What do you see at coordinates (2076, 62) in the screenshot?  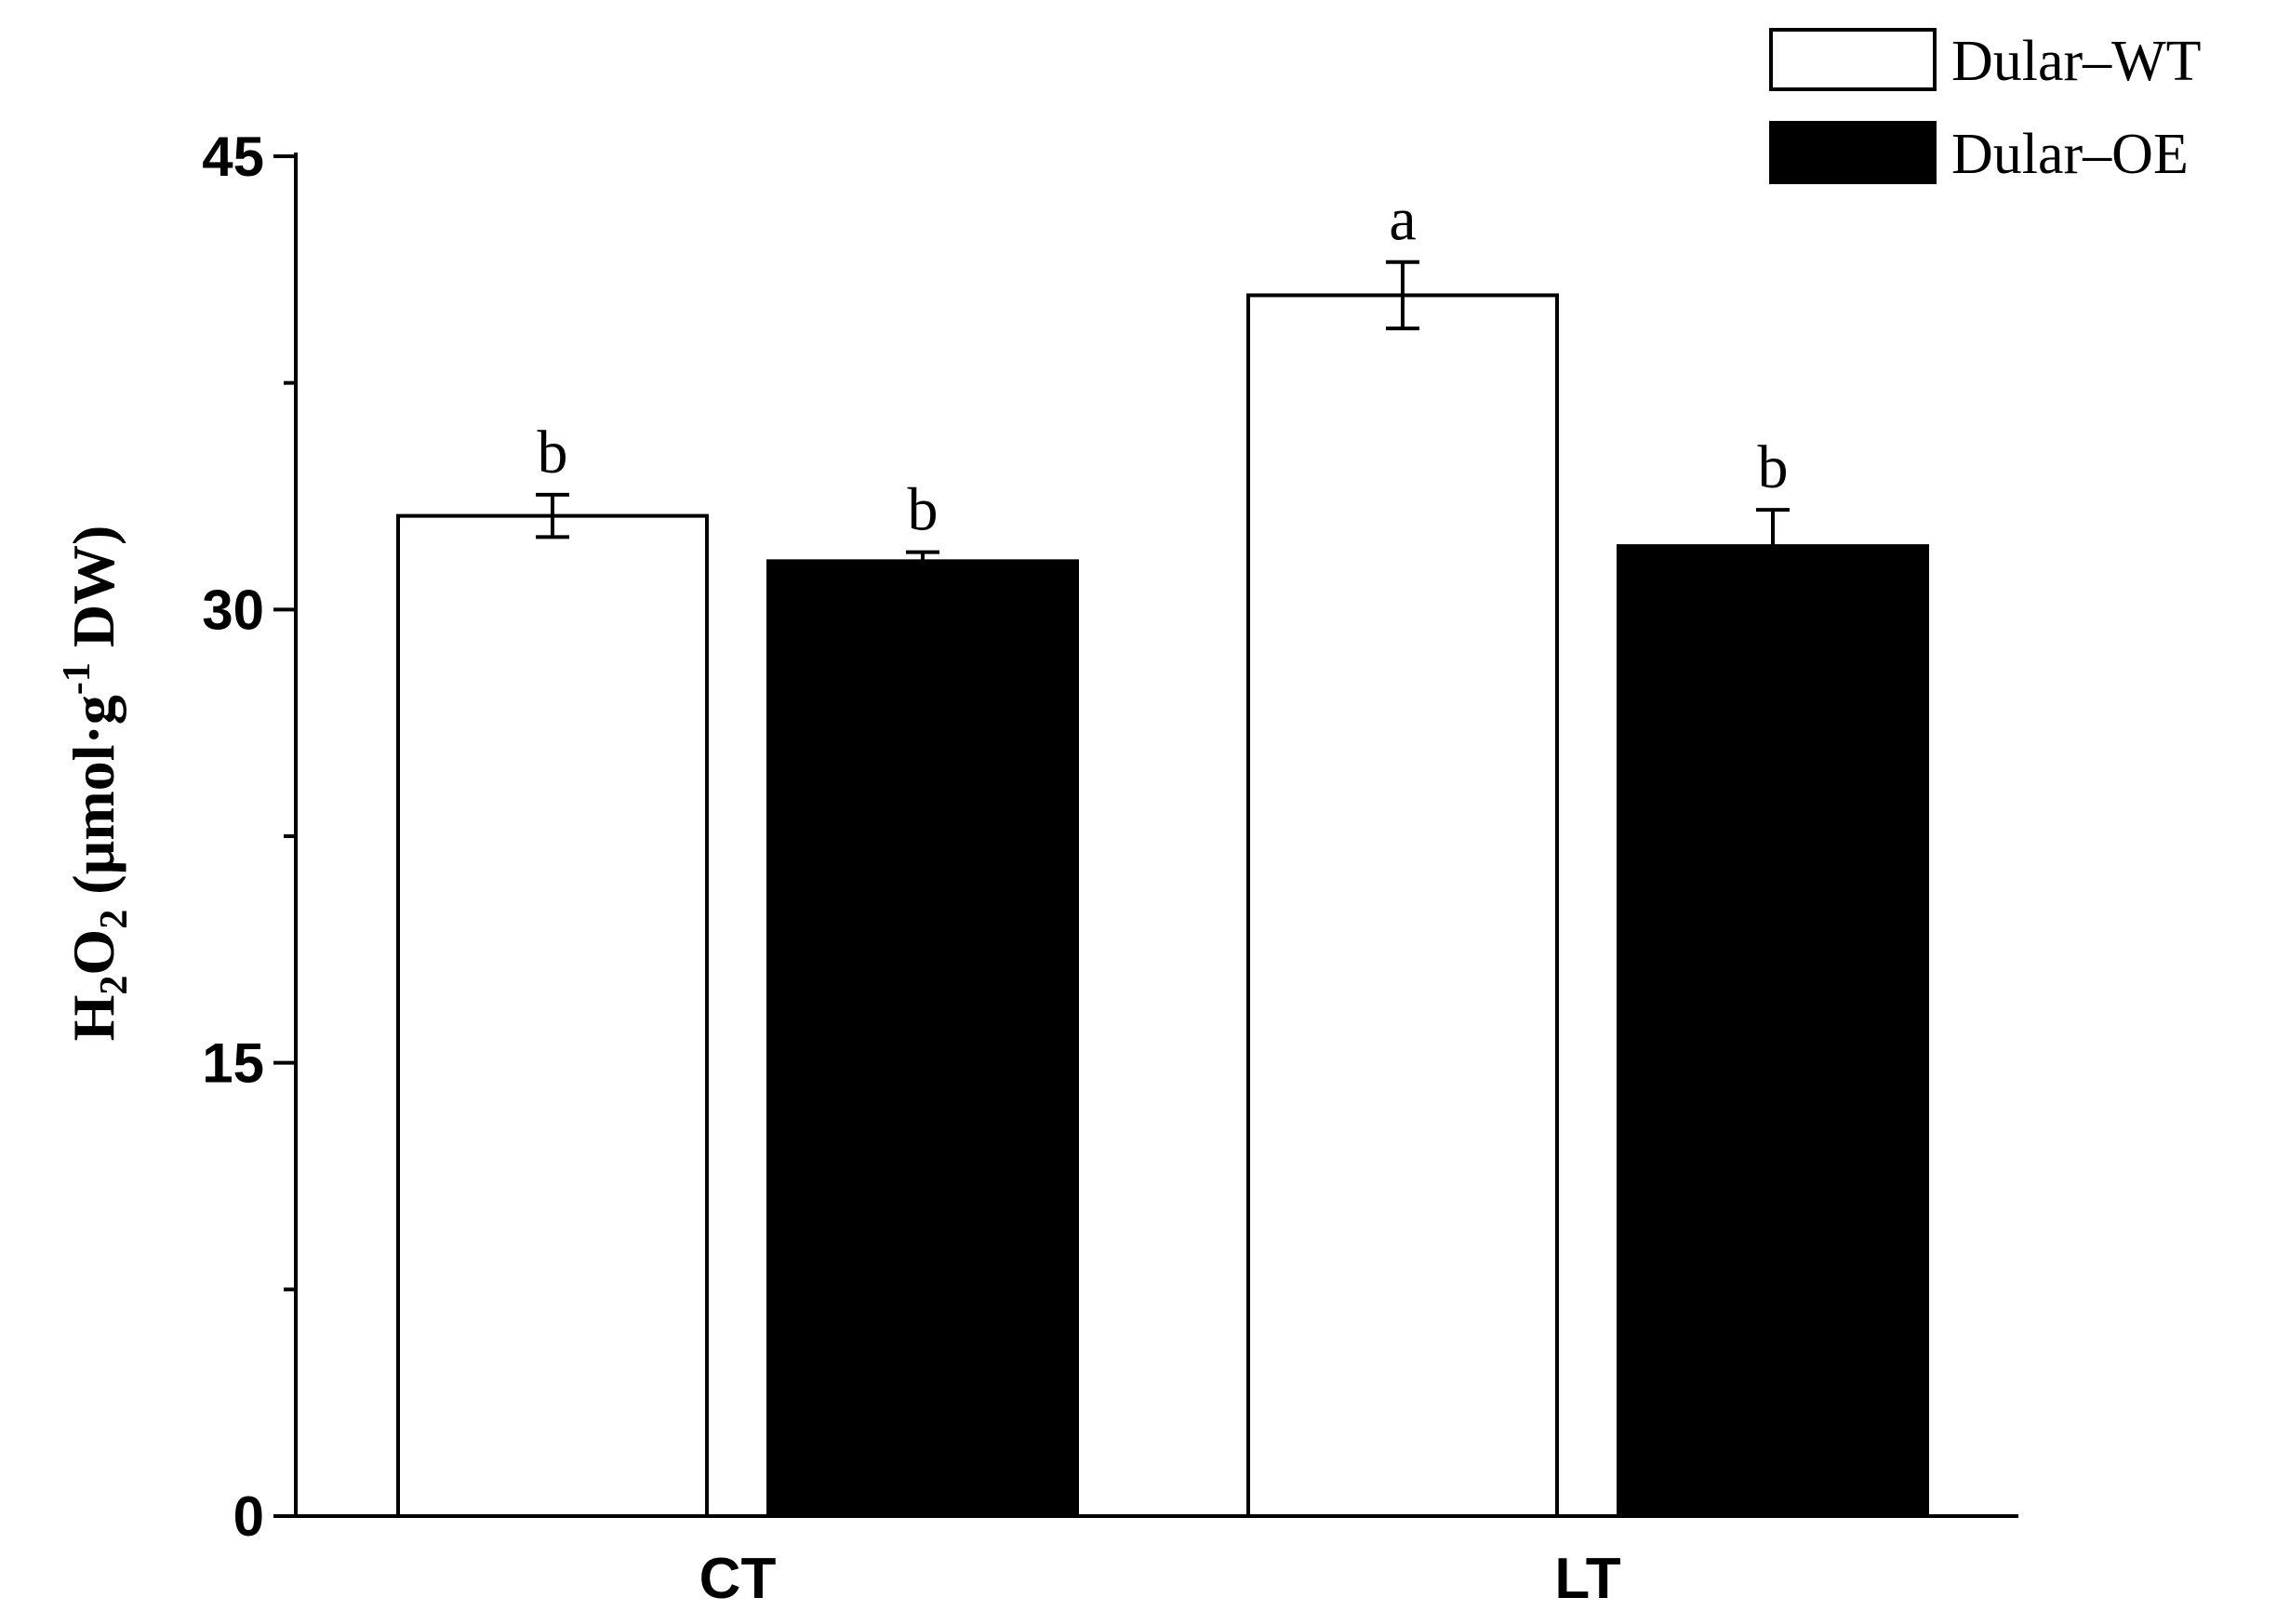 I see `legend-label: Dular–WT` at bounding box center [2076, 62].